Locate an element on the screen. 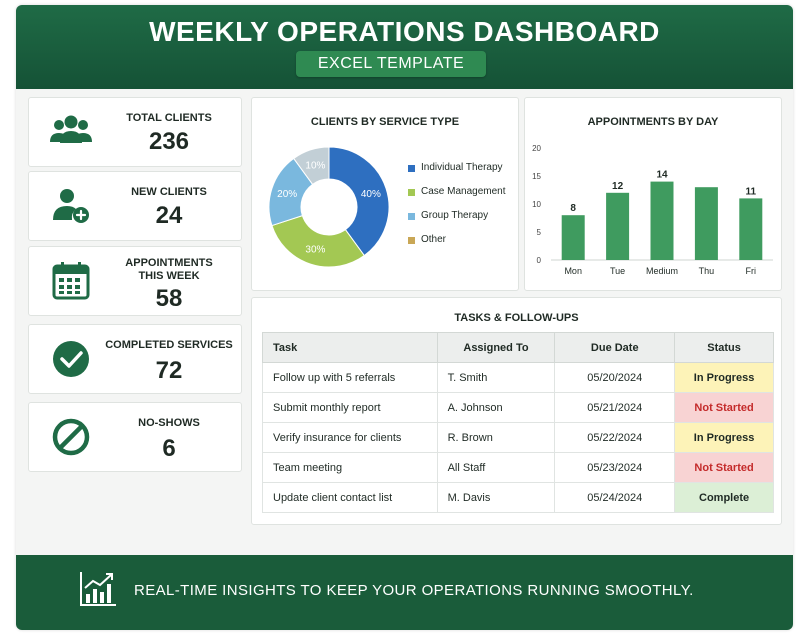 The height and width of the screenshot is (640, 800). task-cell: Follow up with 5 referrals is located at coordinates (350, 377).